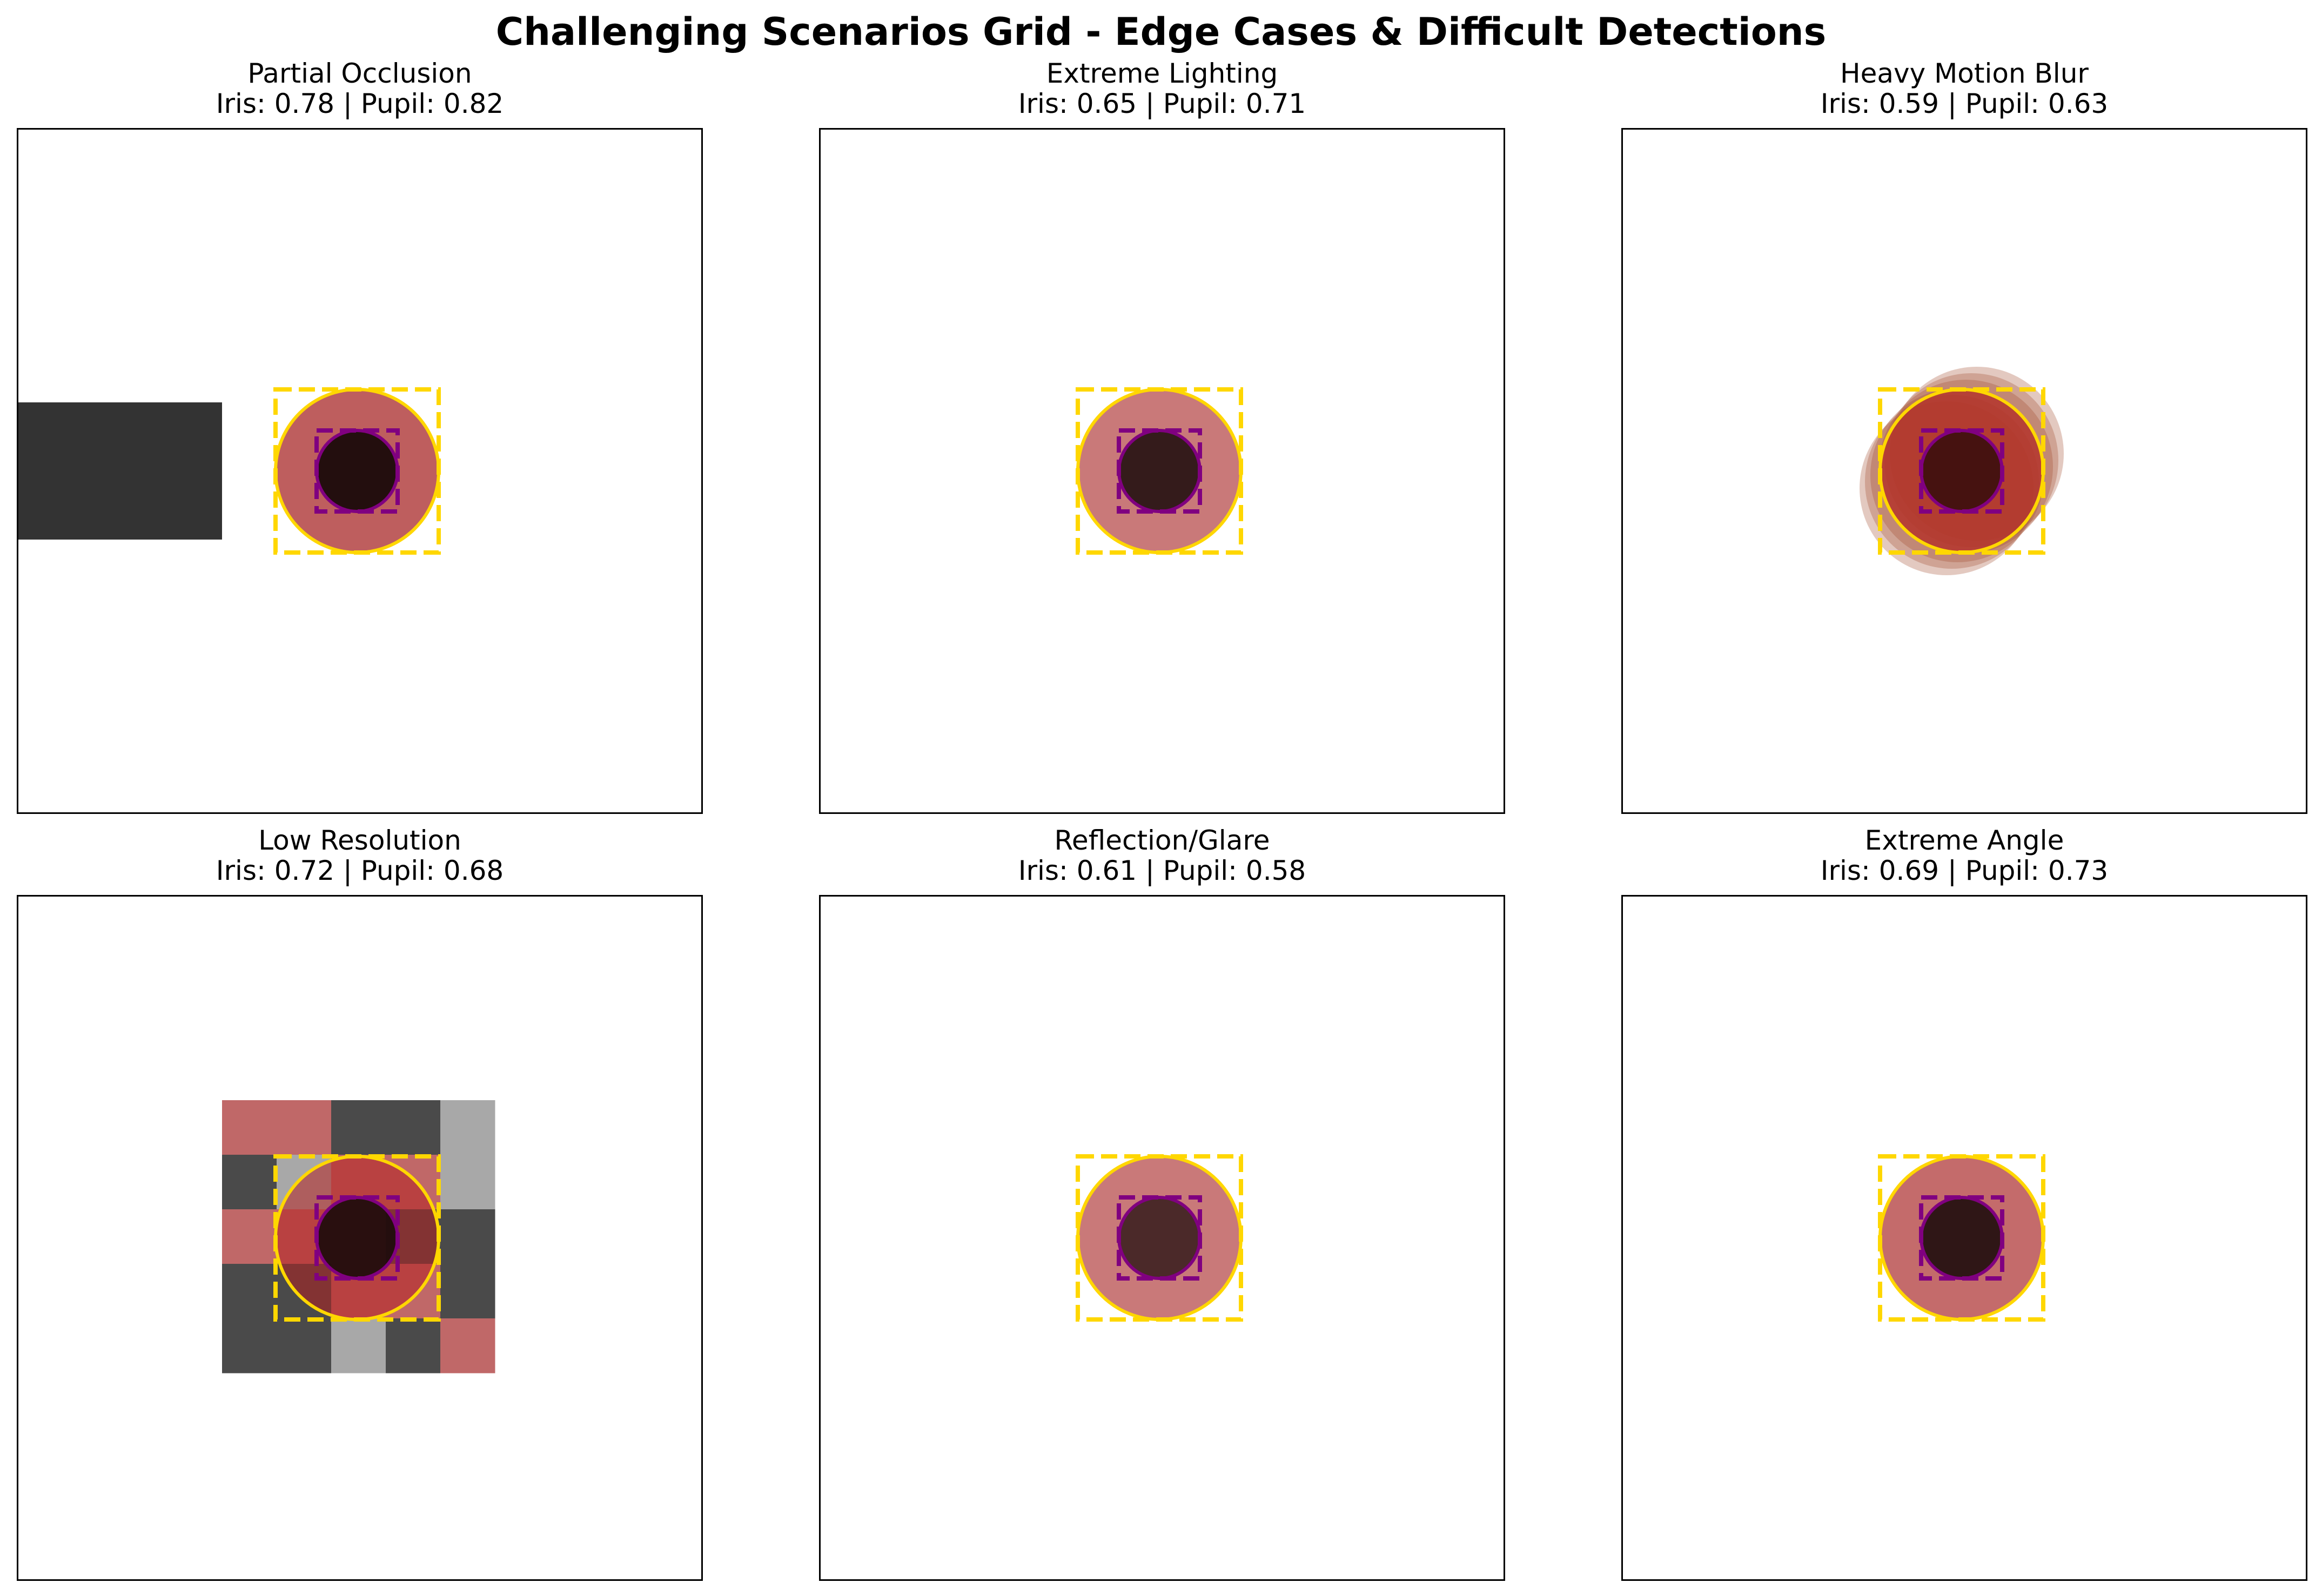  Describe the element at coordinates (1162, 870) in the screenshot. I see `scenario-metrics: Iris: 0.61 | Pupil: 0.58` at that location.